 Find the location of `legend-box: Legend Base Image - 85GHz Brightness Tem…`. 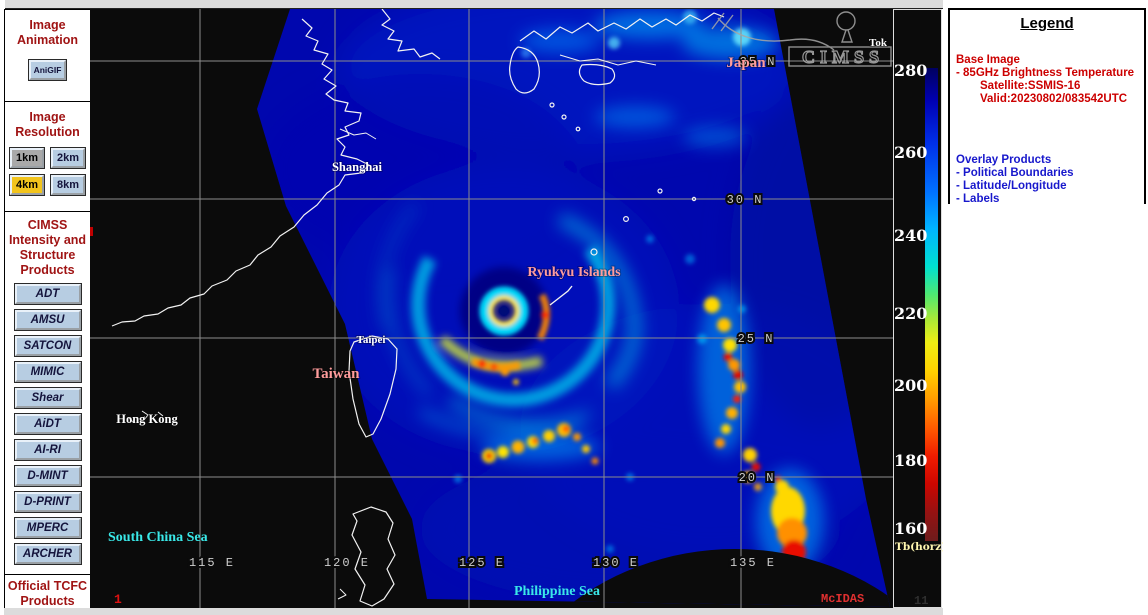

legend-box: Legend Base Image - 85GHz Brightness Tem… is located at coordinates (1047, 106).